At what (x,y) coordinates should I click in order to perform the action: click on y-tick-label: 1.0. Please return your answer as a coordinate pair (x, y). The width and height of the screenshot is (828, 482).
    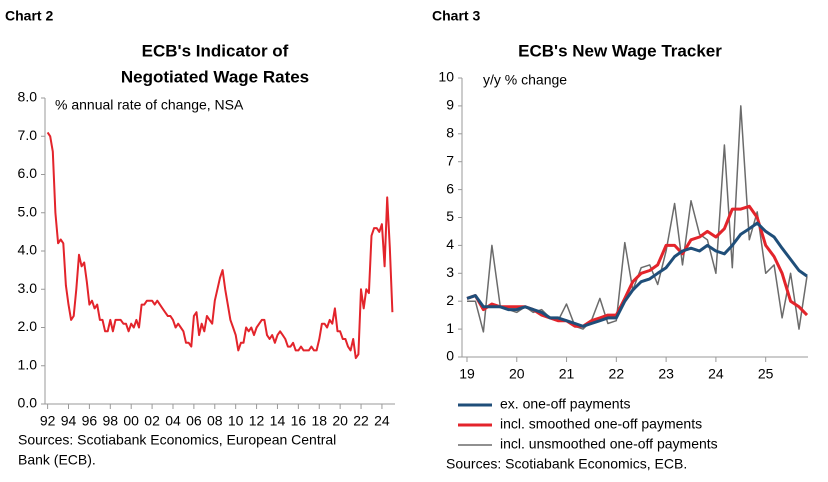
    Looking at the image, I should click on (28, 364).